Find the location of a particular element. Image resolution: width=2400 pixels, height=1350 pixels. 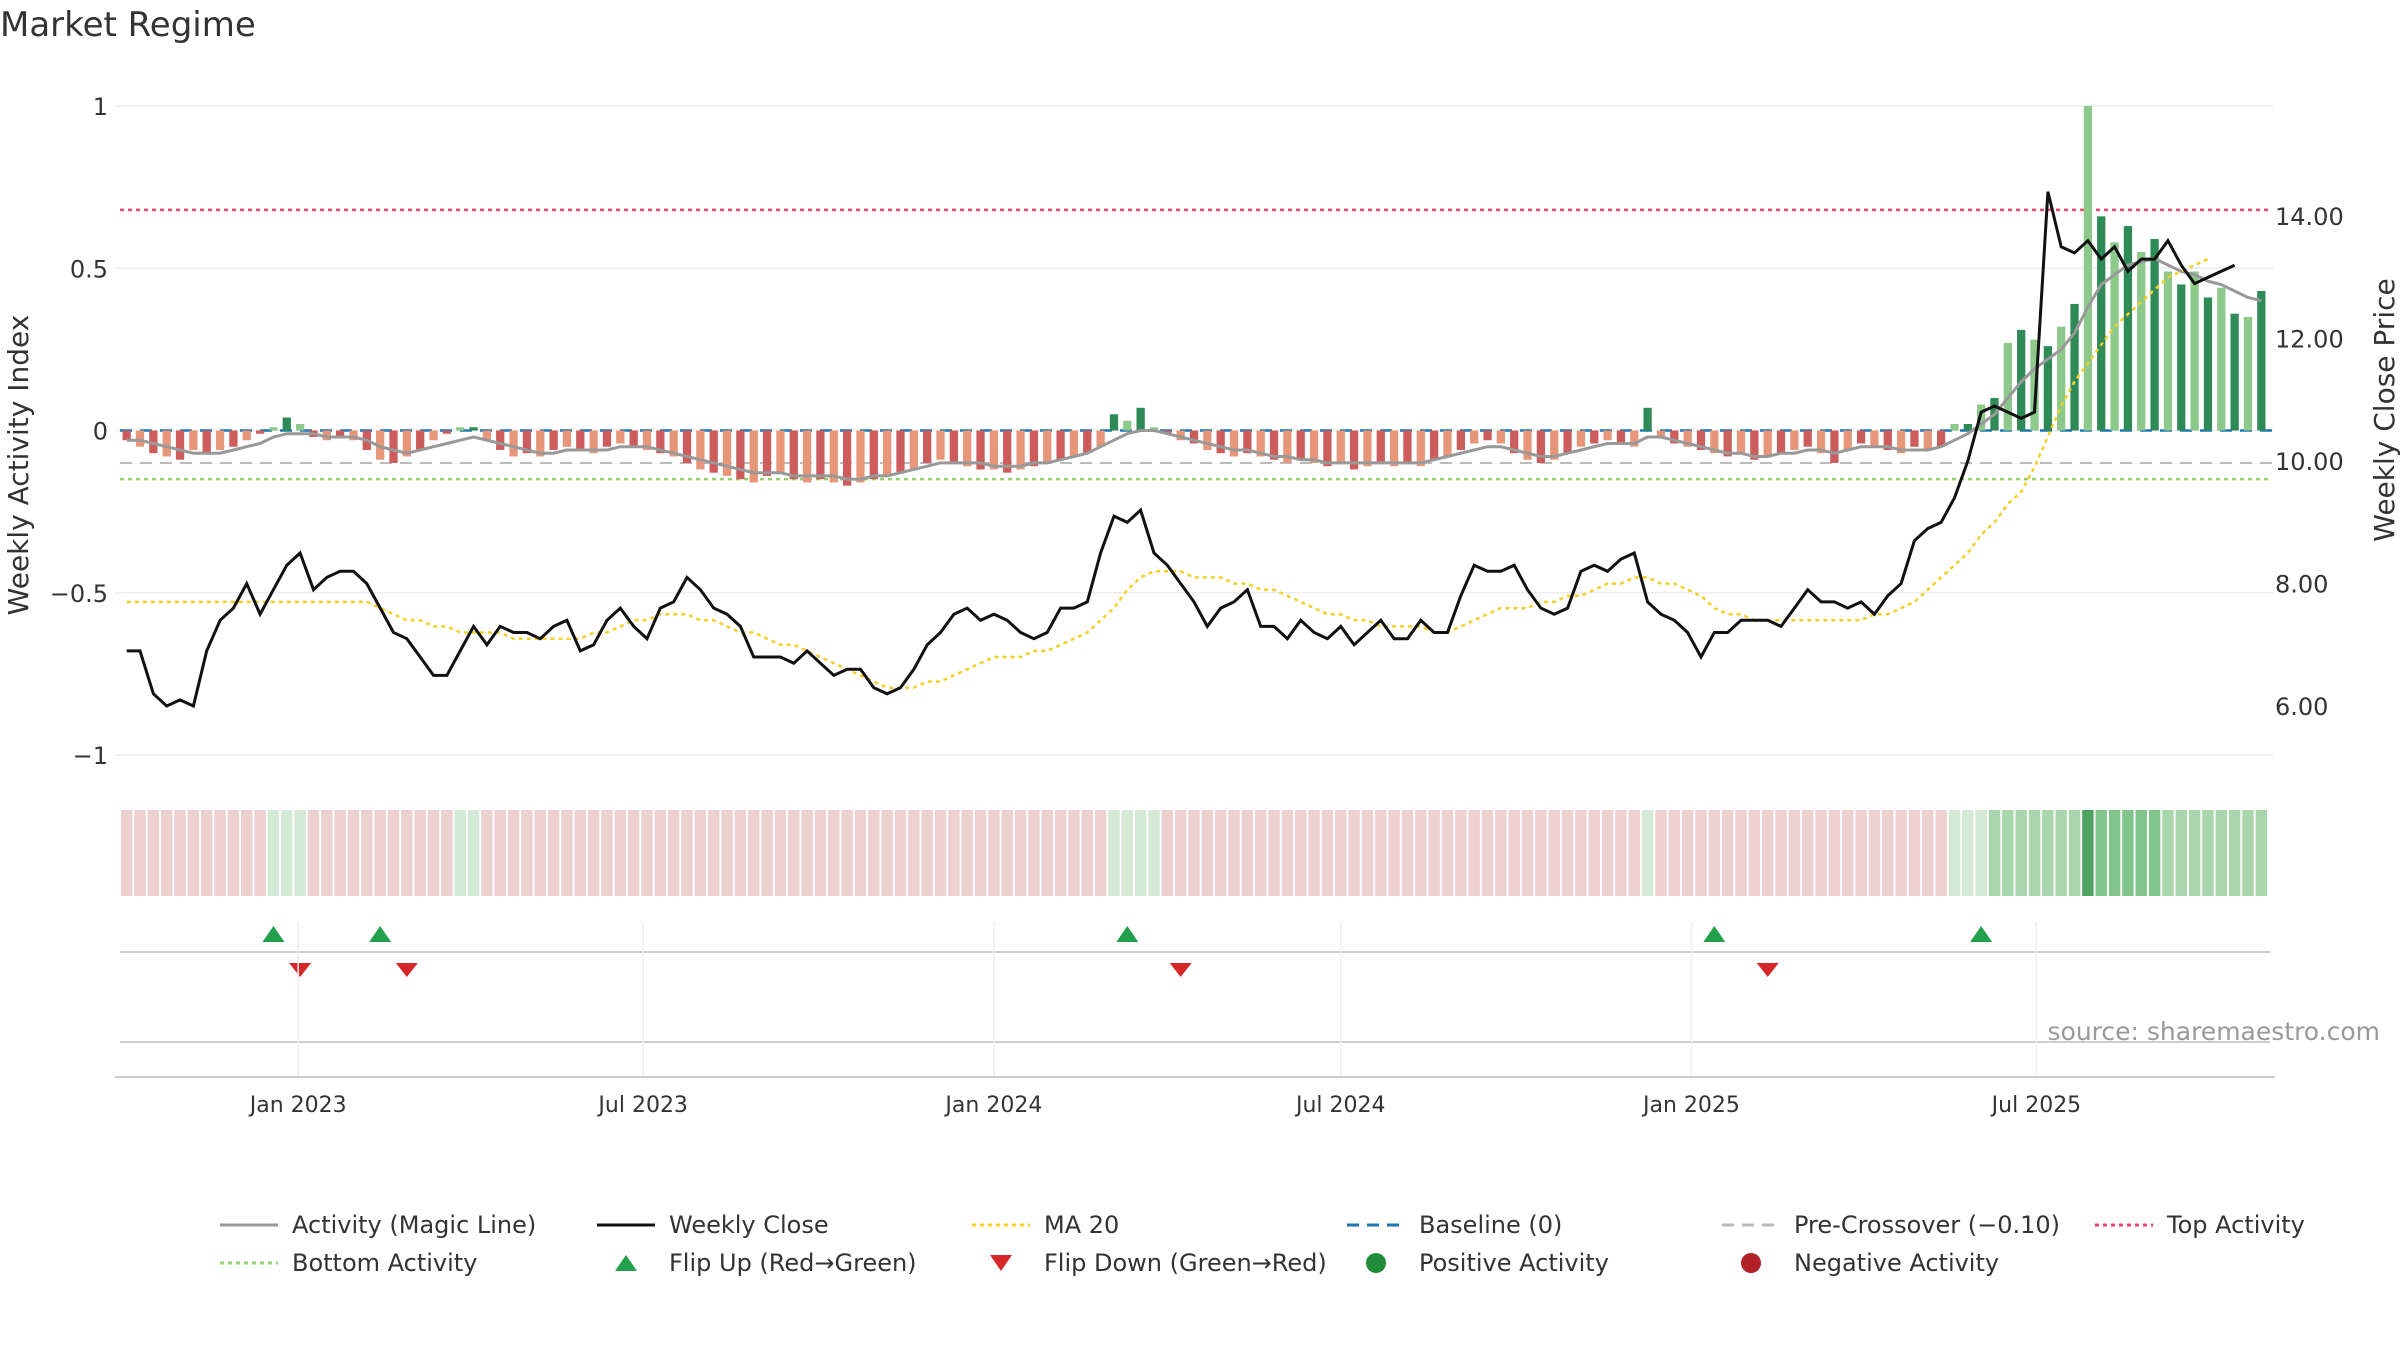

left-tick-label: 0.5 is located at coordinates (89, 269).